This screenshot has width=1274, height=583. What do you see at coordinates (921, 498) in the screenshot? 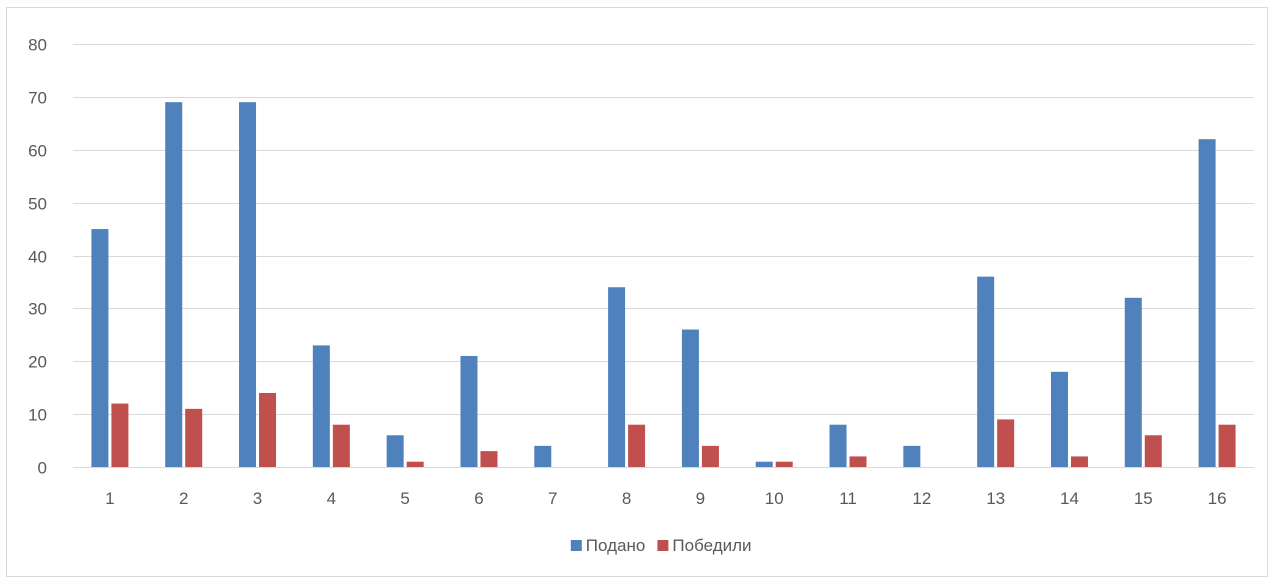
I see `x-tick-label: 12` at bounding box center [921, 498].